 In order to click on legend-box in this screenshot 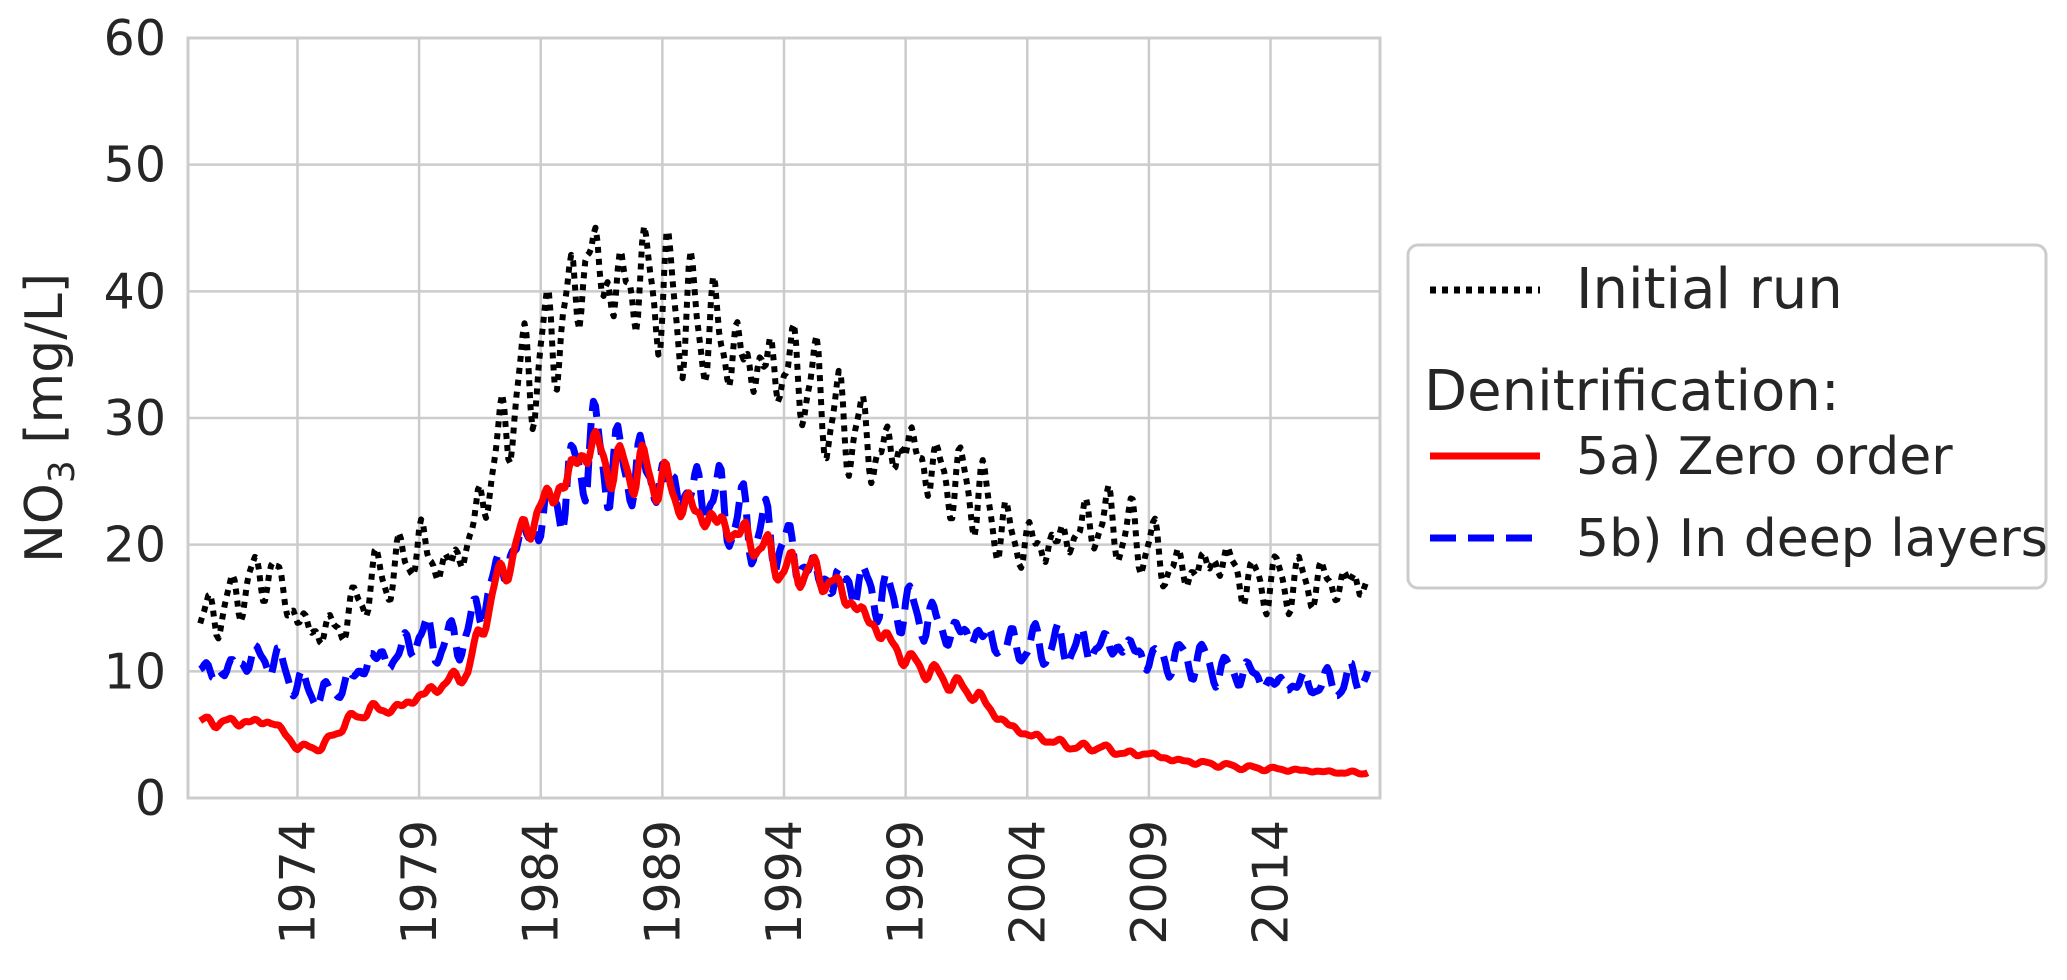, I will do `click(1727, 416)`.